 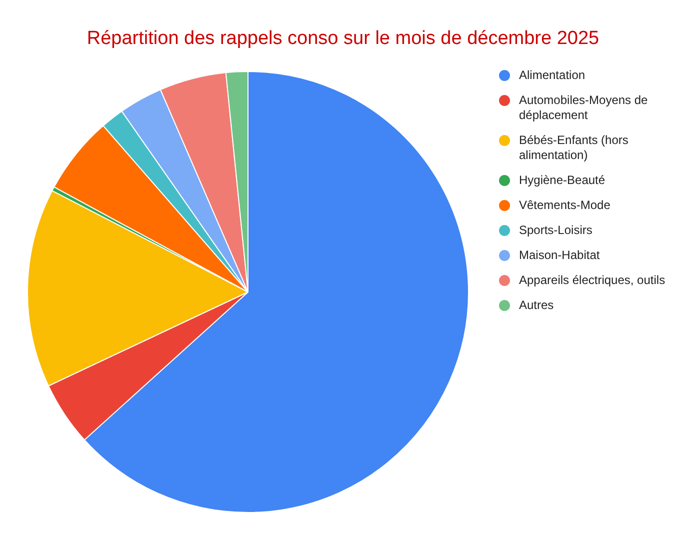 I want to click on legend-label: Autres, so click(x=536, y=305).